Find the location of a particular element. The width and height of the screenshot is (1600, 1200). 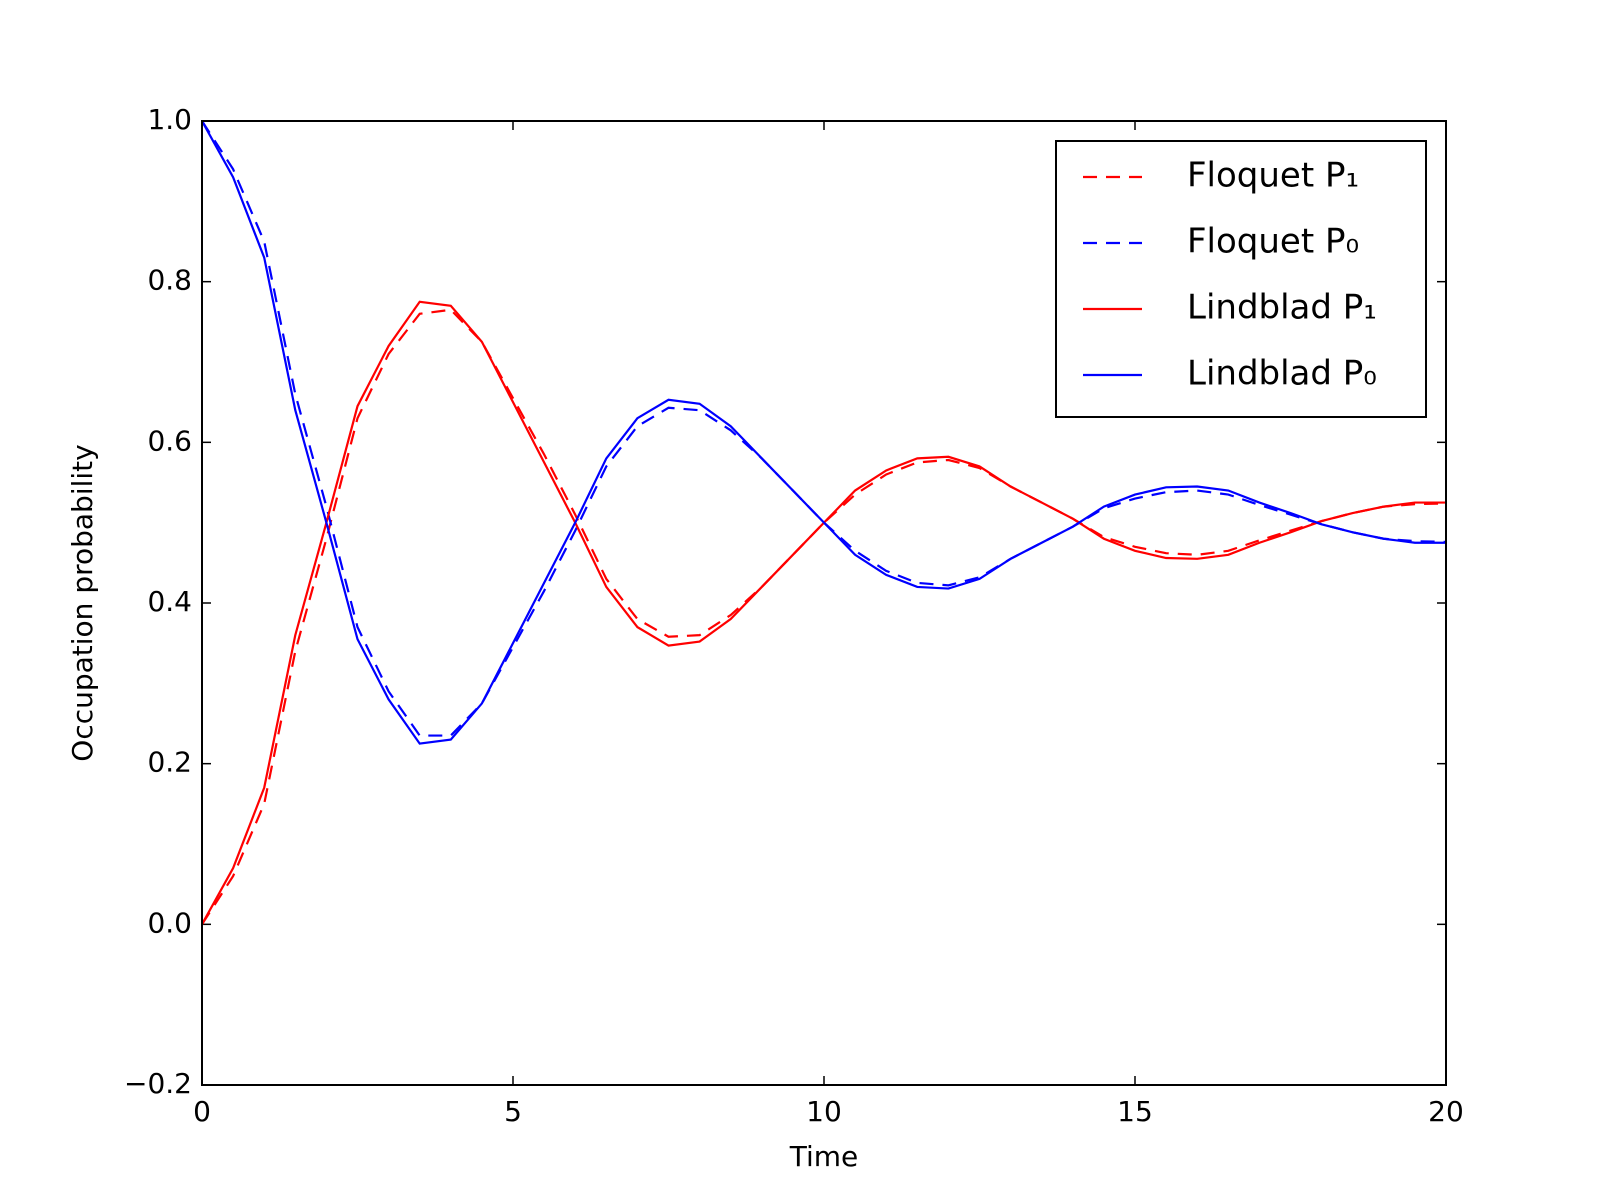

y-tick-label: −0.2 is located at coordinates (158, 1083).